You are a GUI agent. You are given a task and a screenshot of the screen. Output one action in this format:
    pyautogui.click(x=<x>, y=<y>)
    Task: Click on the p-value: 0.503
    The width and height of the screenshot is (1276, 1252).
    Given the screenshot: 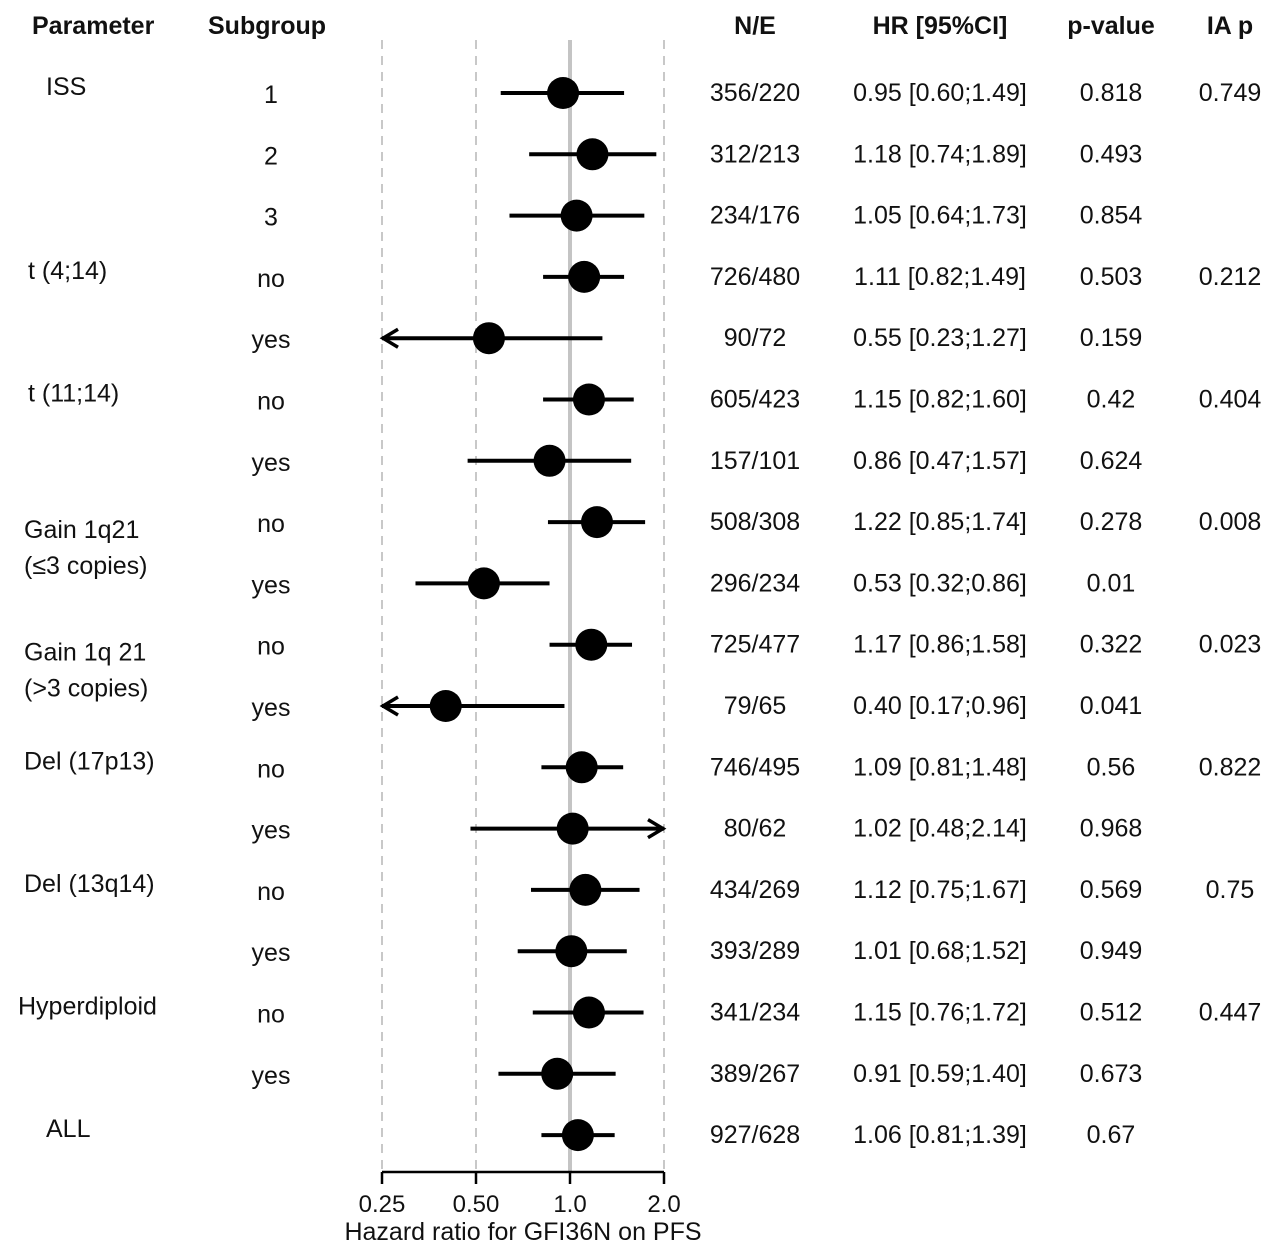 What is the action you would take?
    pyautogui.click(x=1111, y=277)
    